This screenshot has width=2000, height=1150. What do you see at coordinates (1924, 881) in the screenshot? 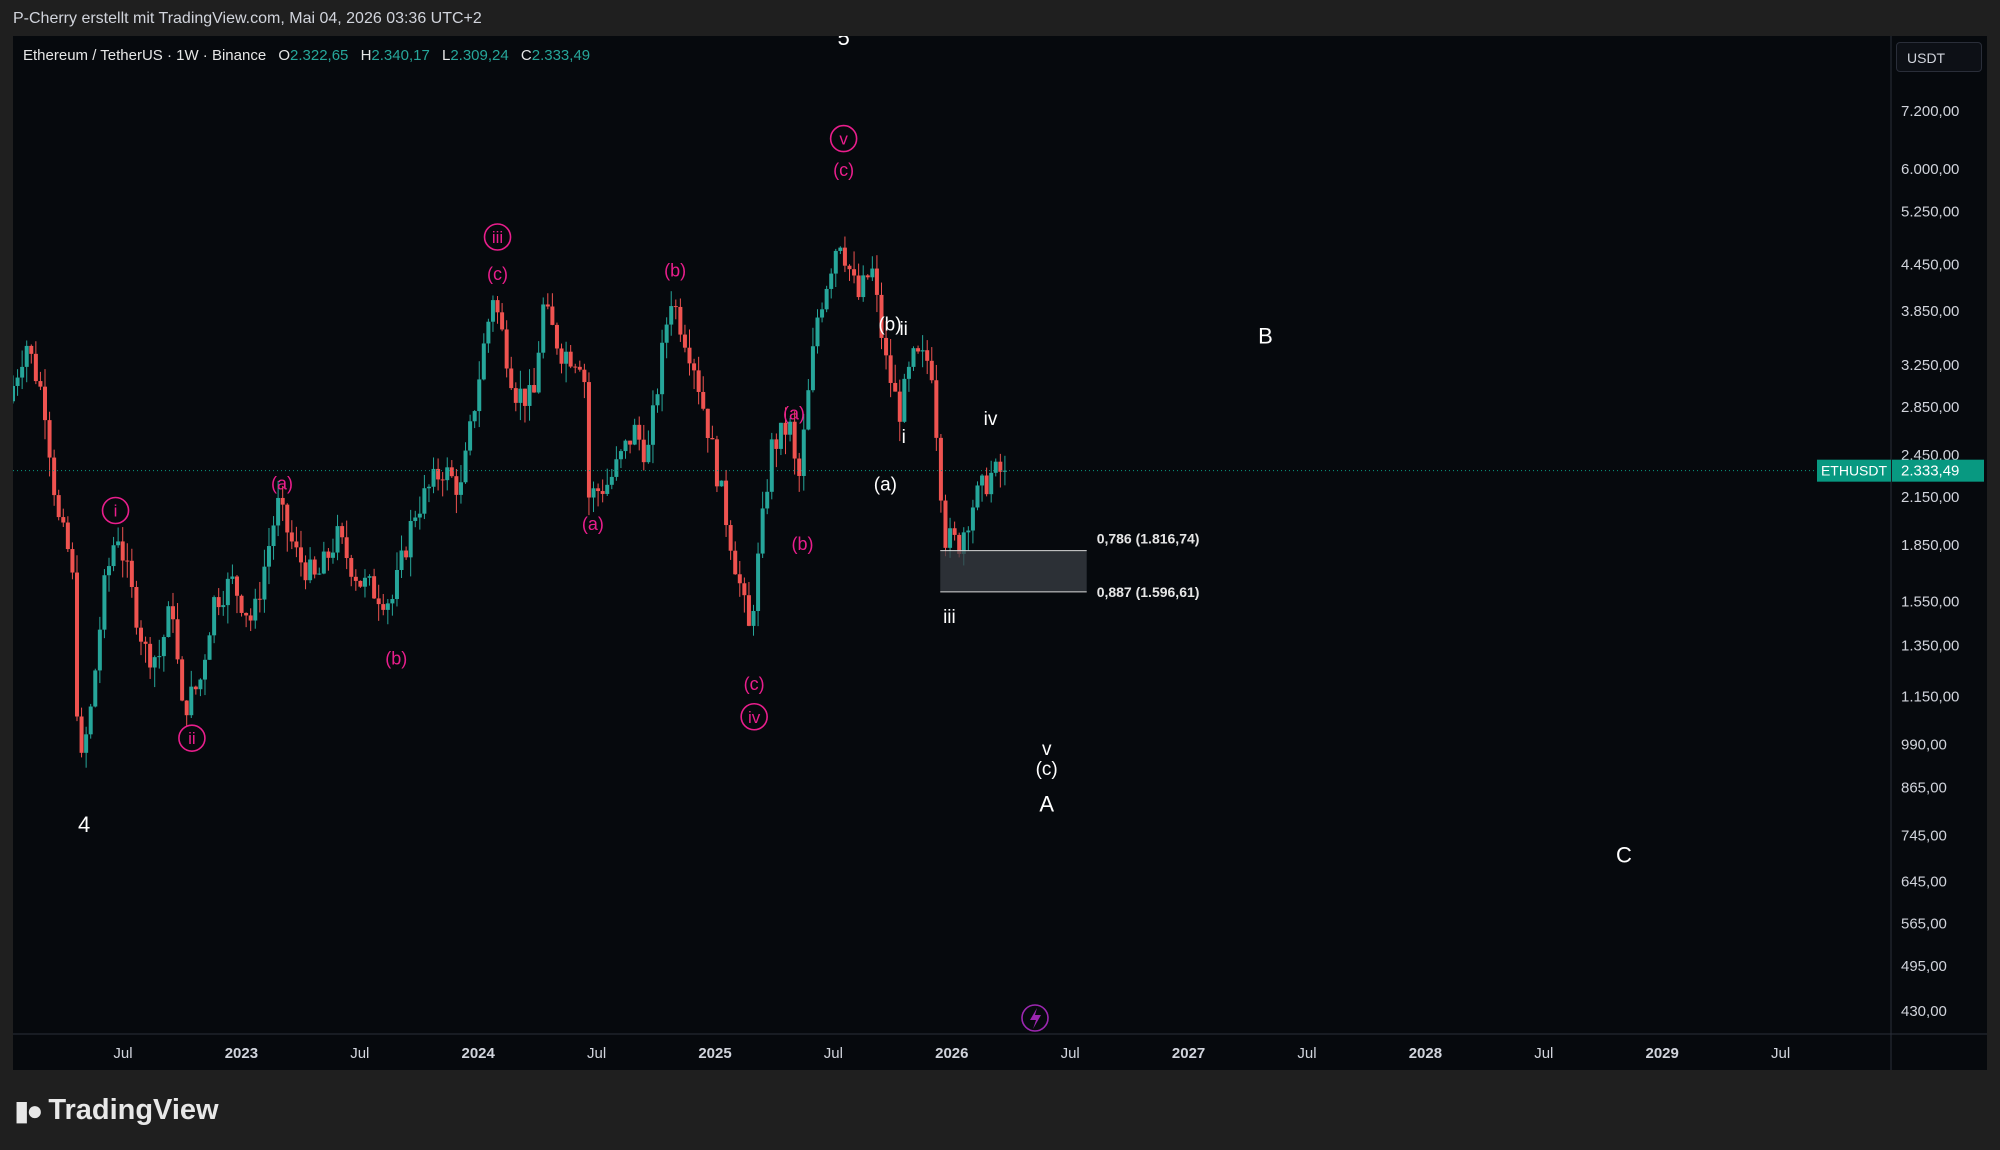
I see `y-tick-label: 645,00` at bounding box center [1924, 881].